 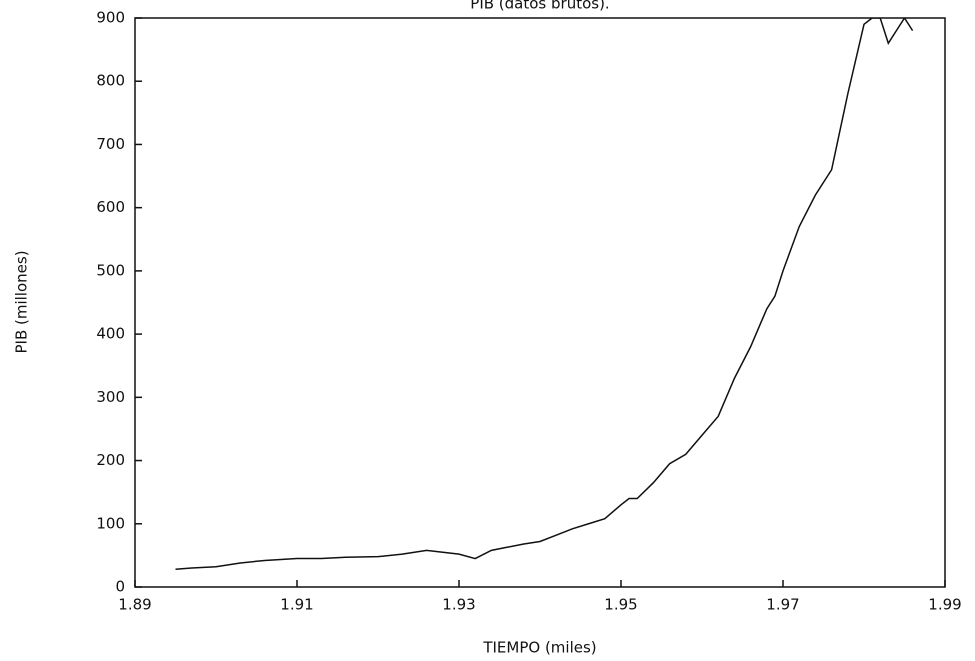 I want to click on x-axis-label: TIEMPO (miles), so click(x=539, y=648).